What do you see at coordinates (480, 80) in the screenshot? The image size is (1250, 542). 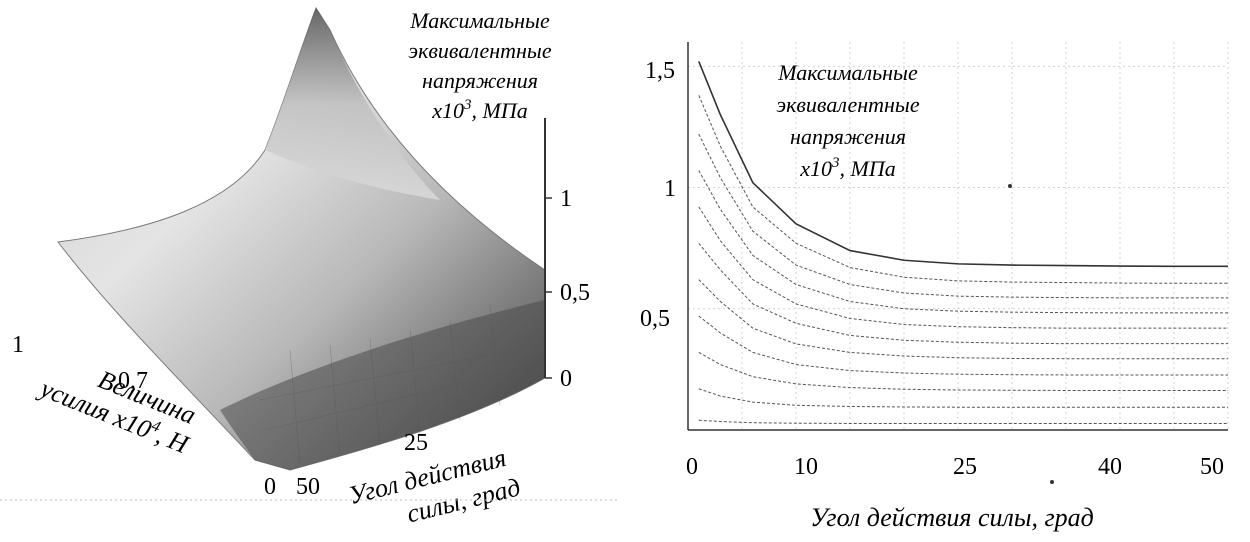 I see `surface-title-line-3: напряжения` at bounding box center [480, 80].